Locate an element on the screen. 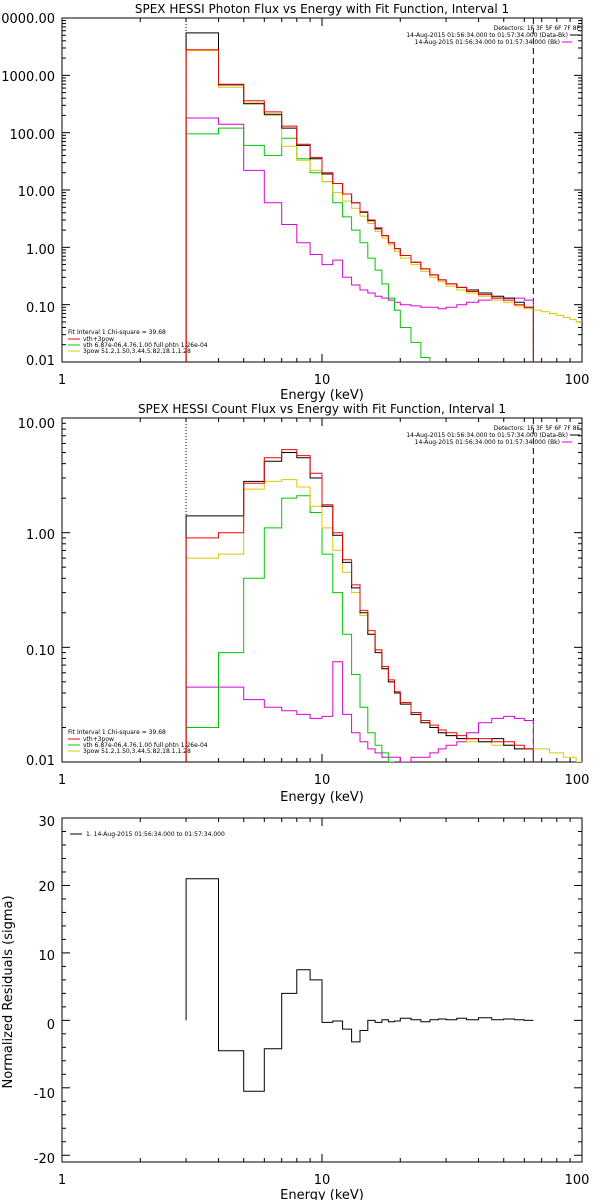 This screenshot has width=600, height=1200. series-3pow is located at coordinates (359, 620).